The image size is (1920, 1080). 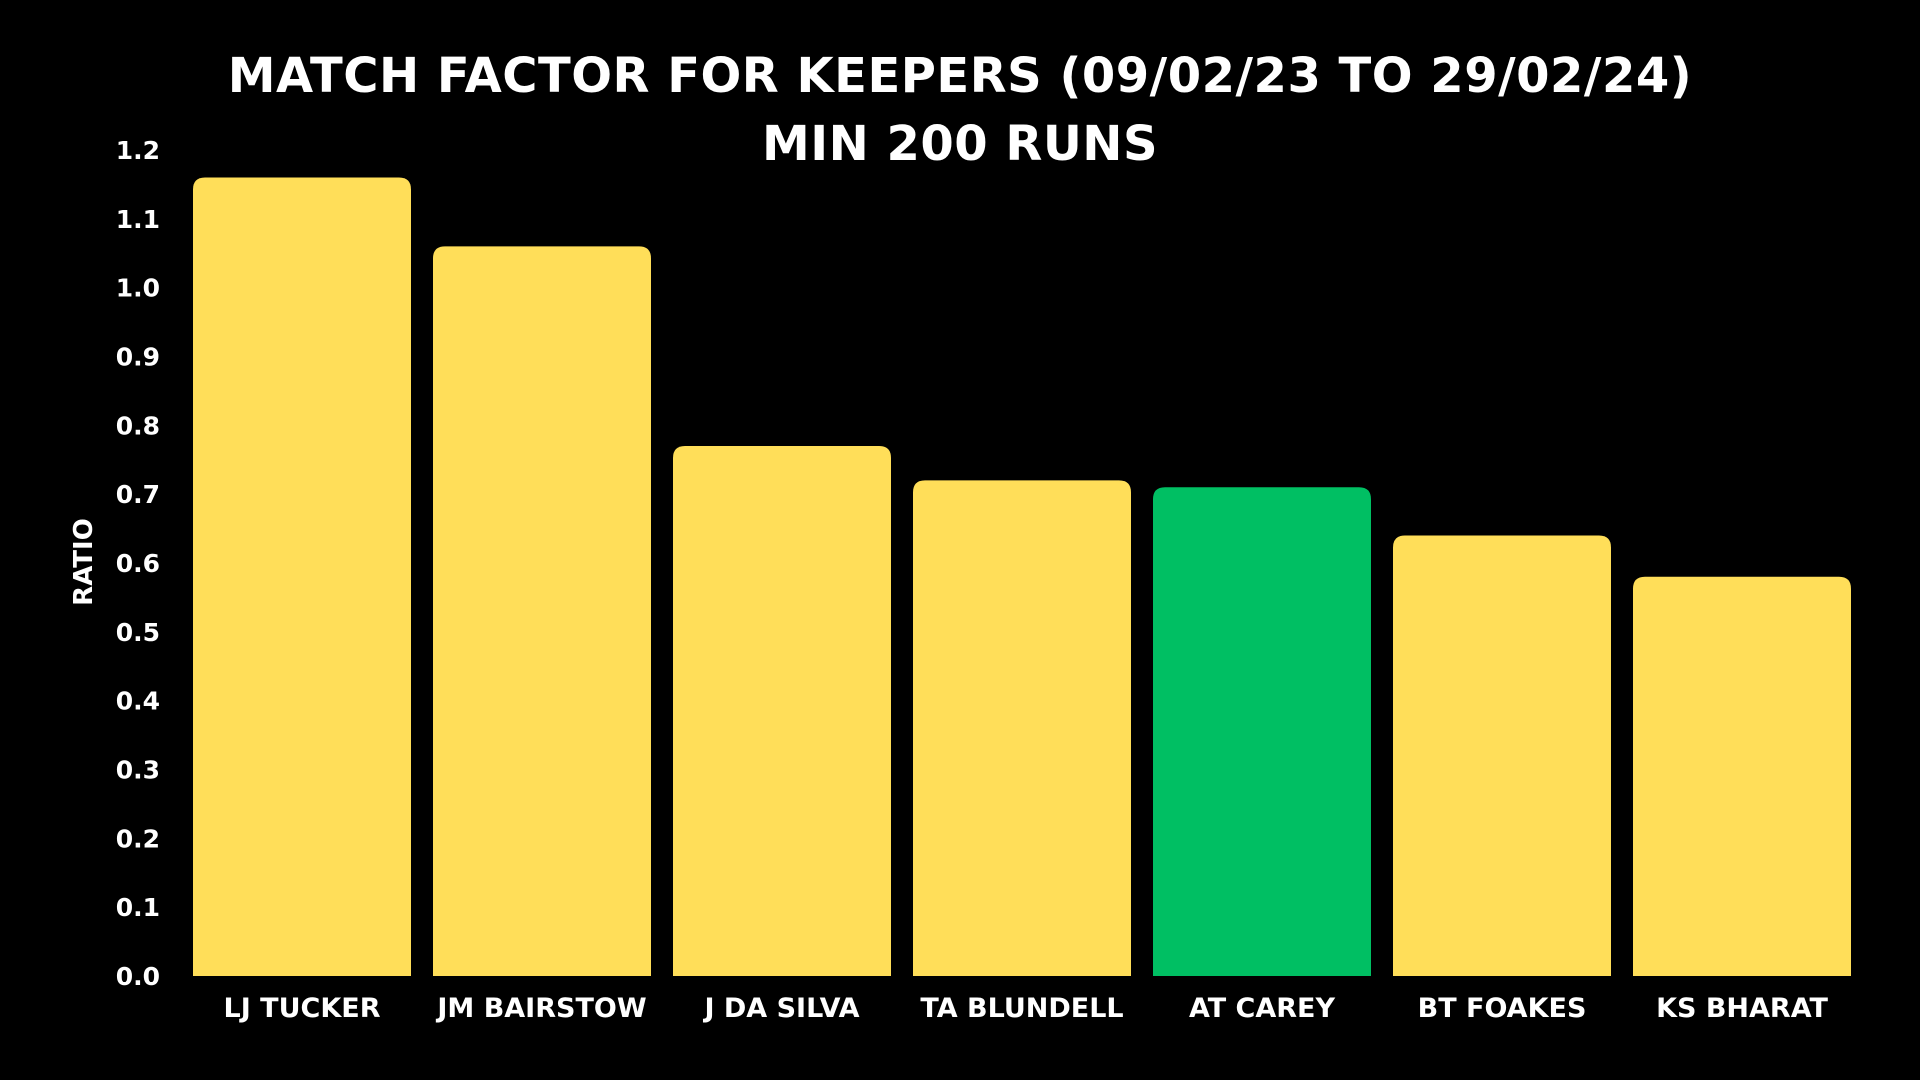 What do you see at coordinates (782, 710) in the screenshot?
I see `bar-j-da-silva` at bounding box center [782, 710].